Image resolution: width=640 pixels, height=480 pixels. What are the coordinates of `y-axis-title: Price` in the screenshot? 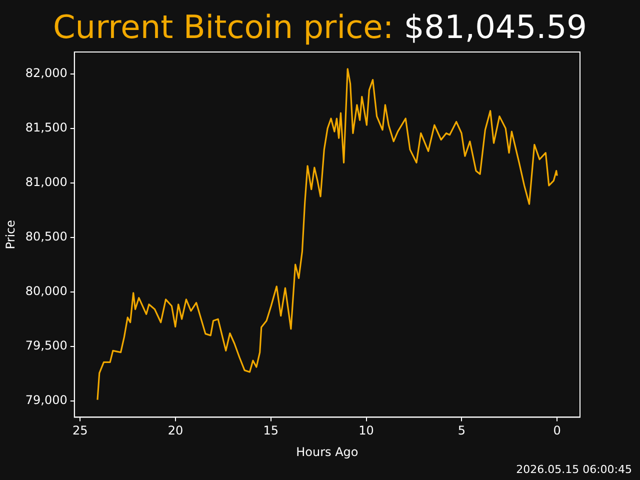 It's located at (10, 235).